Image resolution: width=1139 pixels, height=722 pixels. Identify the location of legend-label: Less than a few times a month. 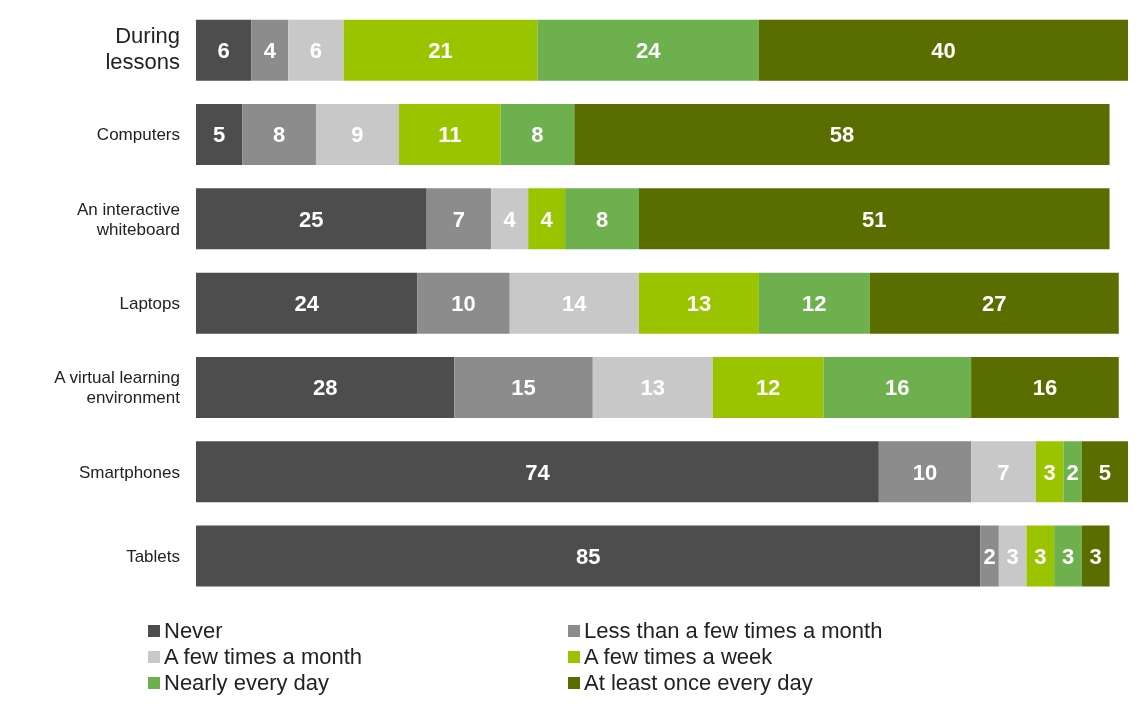
(733, 631).